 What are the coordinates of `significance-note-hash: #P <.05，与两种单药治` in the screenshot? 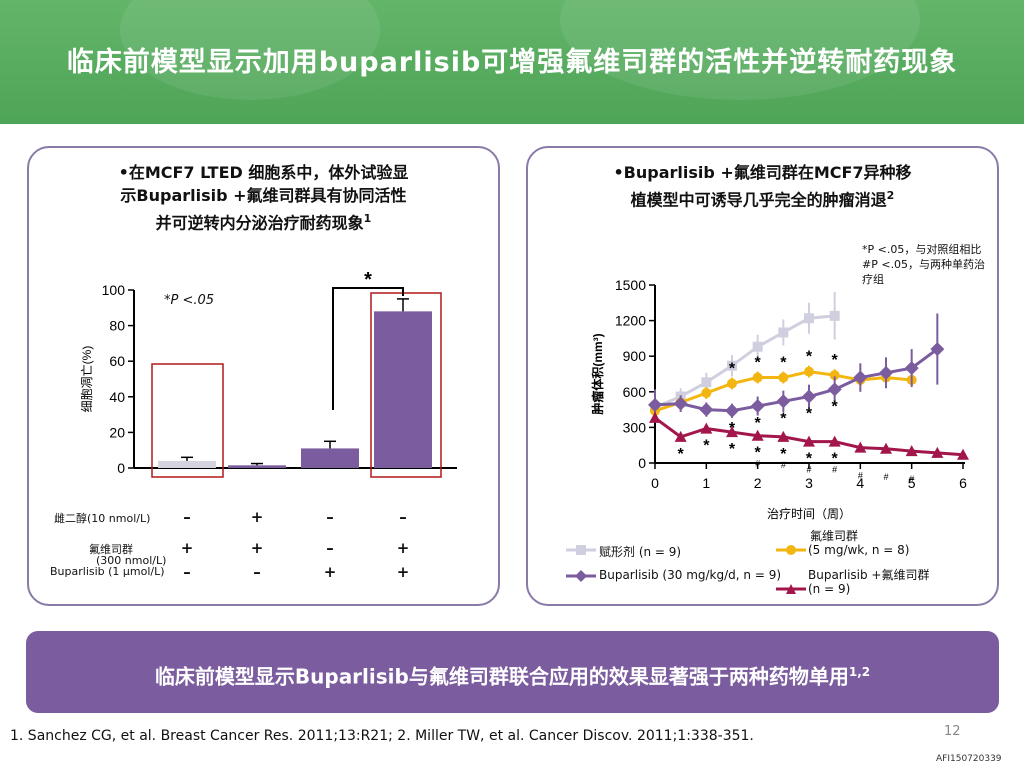 It's located at (924, 264).